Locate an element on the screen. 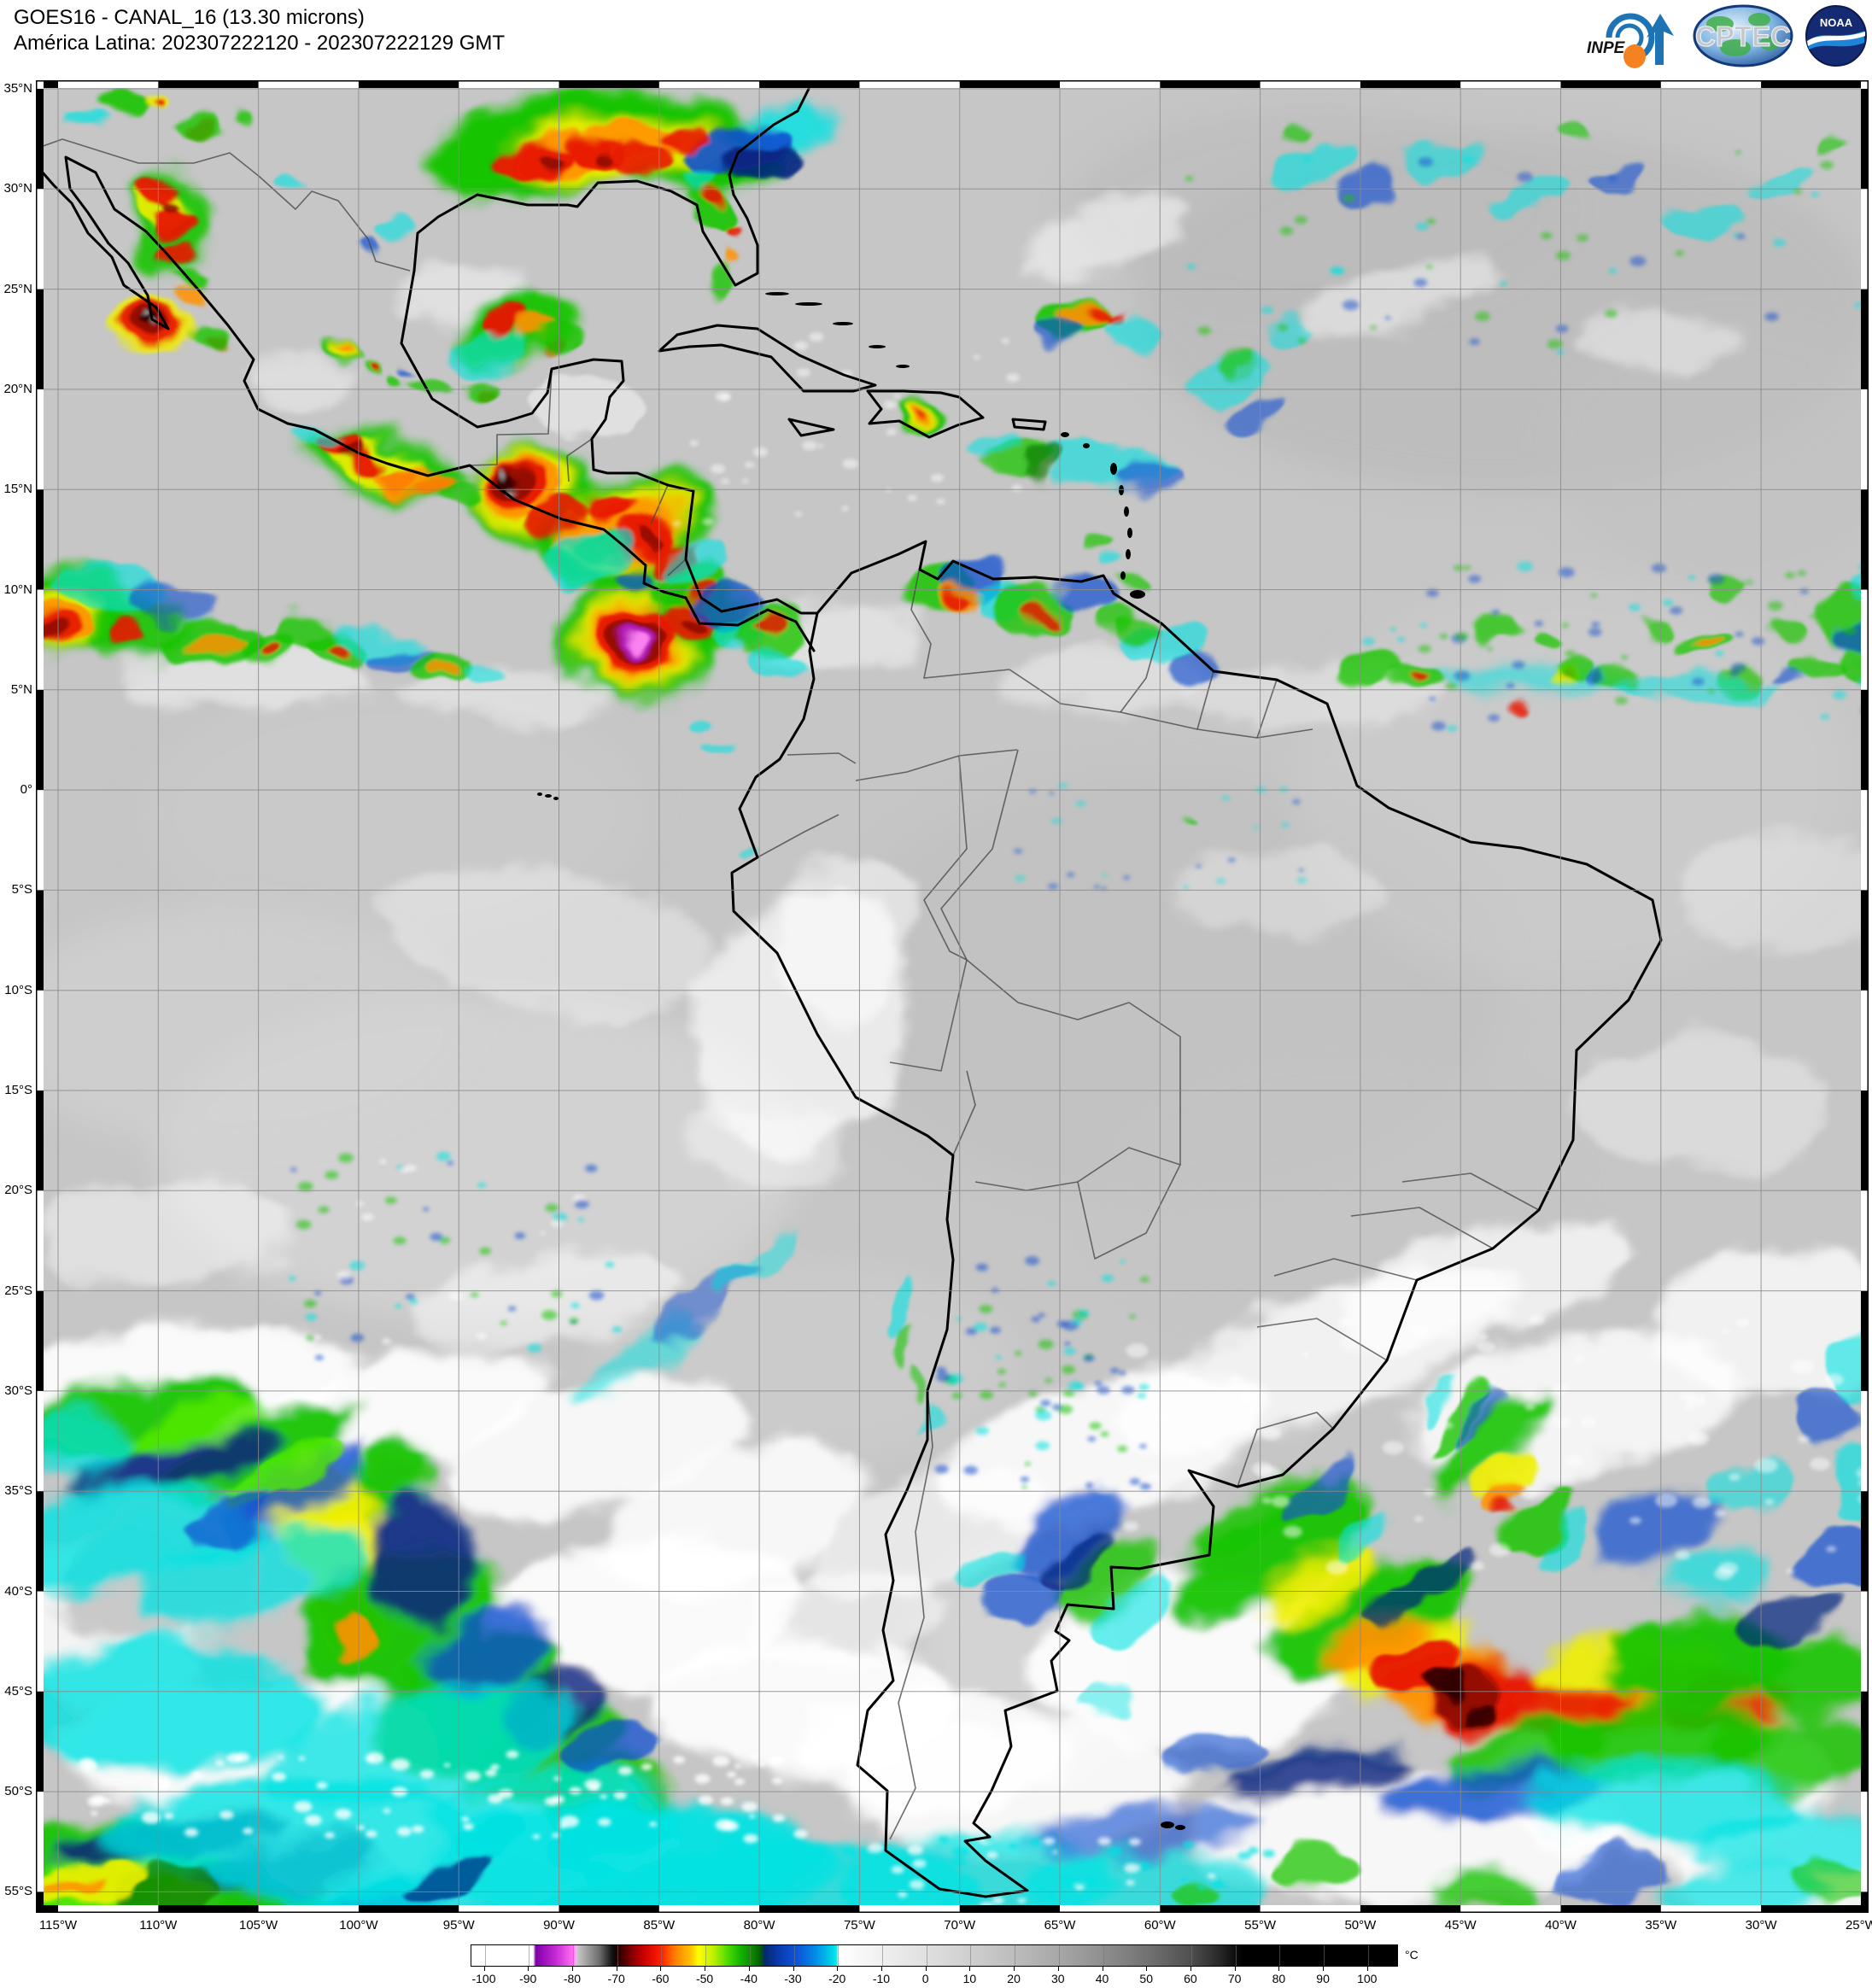 The image size is (1872, 1988). lat-label: 30°N is located at coordinates (17, 188).